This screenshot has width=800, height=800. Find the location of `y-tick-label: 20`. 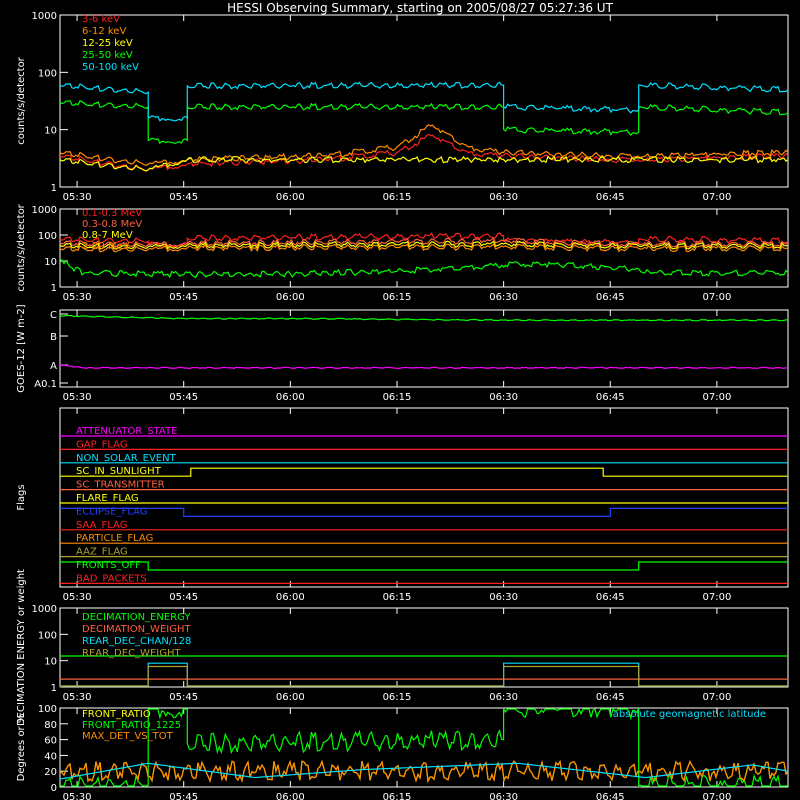

y-tick-label: 20 is located at coordinates (50, 772).